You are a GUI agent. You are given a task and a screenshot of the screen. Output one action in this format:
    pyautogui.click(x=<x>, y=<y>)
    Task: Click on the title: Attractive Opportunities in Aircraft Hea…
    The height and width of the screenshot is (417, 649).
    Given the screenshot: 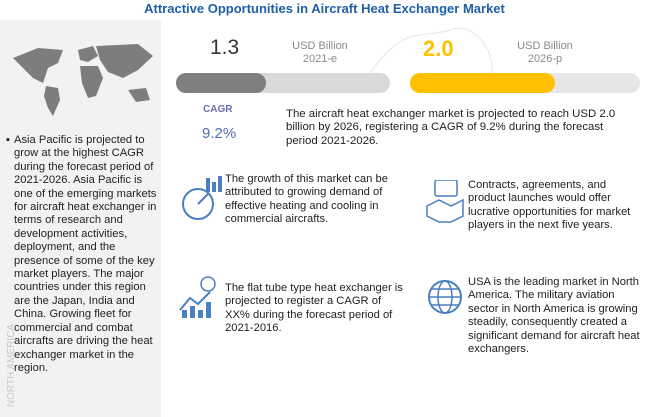 What is the action you would take?
    pyautogui.click(x=324, y=8)
    